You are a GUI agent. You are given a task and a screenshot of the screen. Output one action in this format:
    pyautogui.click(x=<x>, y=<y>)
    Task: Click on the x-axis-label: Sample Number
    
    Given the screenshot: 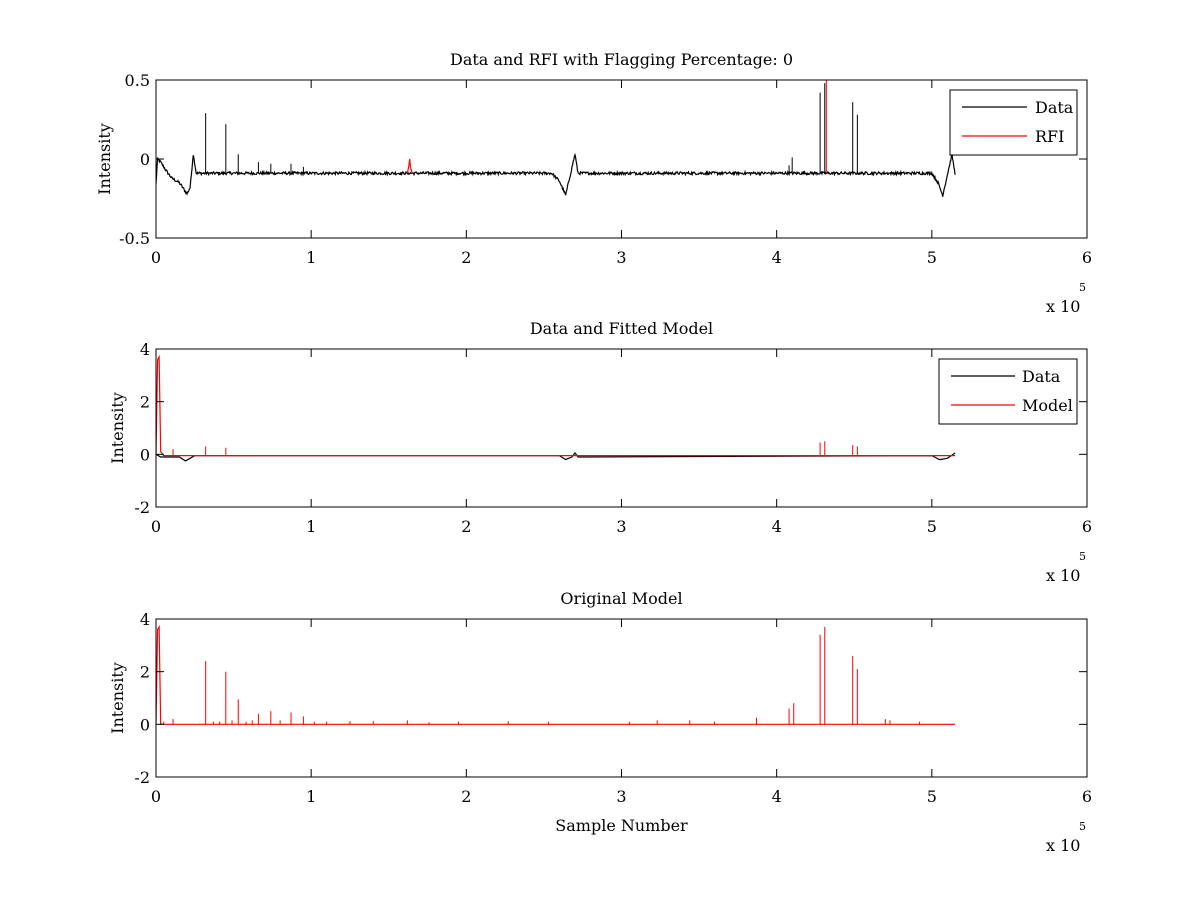 What is the action you would take?
    pyautogui.click(x=621, y=825)
    